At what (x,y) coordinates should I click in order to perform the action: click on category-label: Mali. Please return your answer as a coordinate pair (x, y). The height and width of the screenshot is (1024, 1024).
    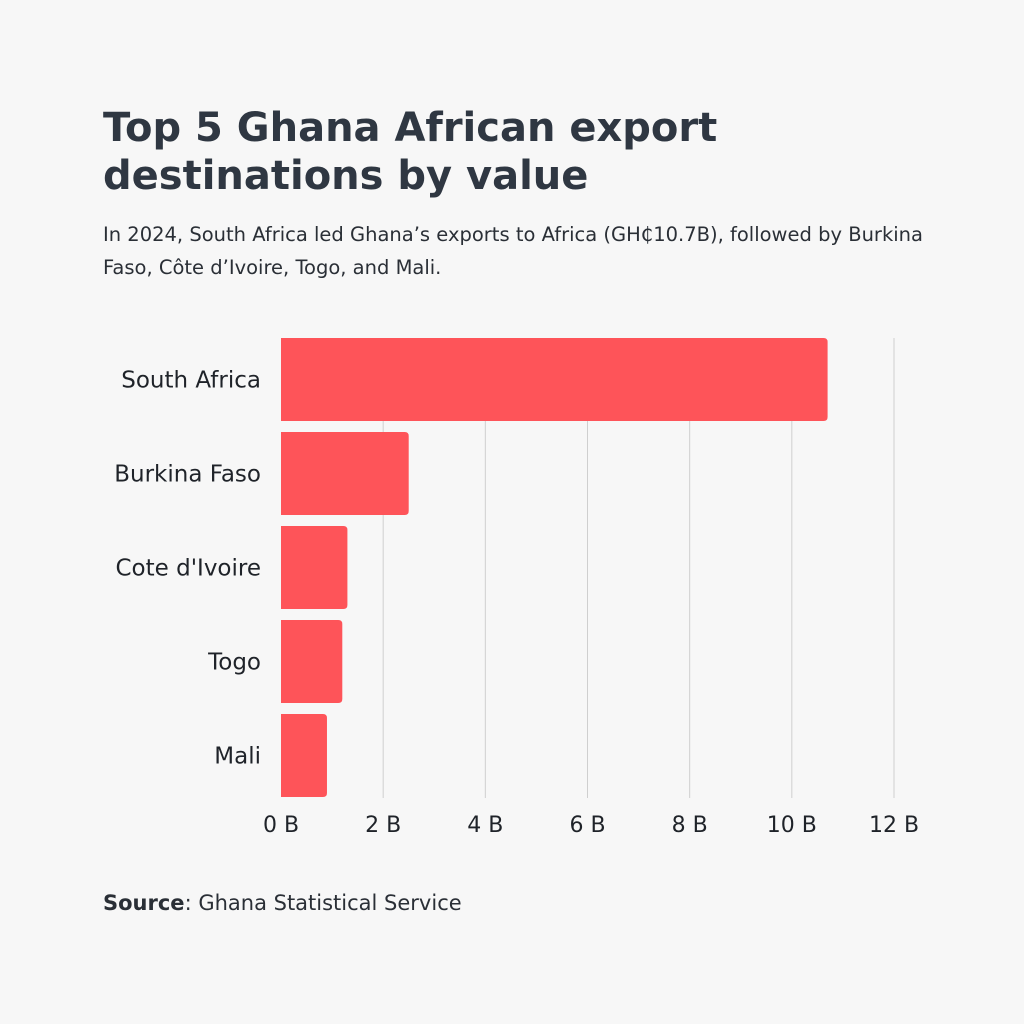
    Looking at the image, I should click on (237, 757).